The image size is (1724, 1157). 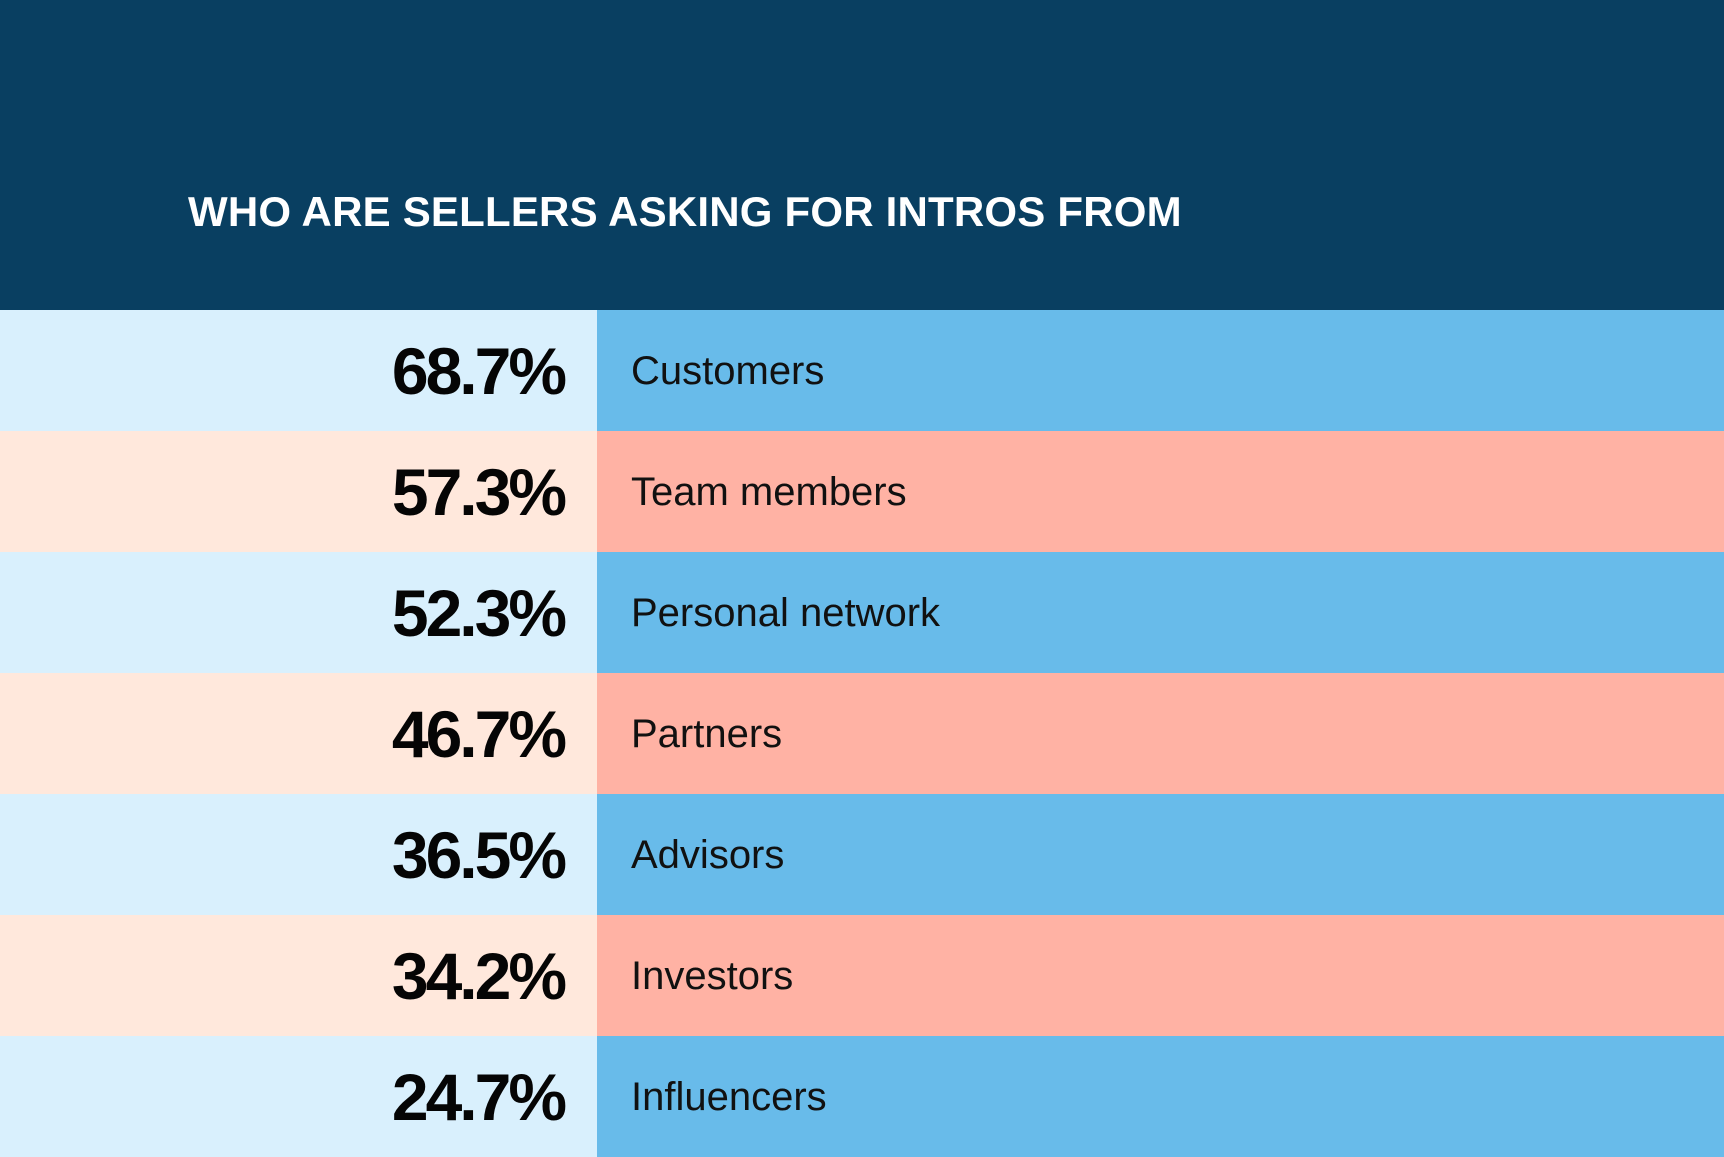 I want to click on table-row: 34.2% Investors, so click(x=862, y=975).